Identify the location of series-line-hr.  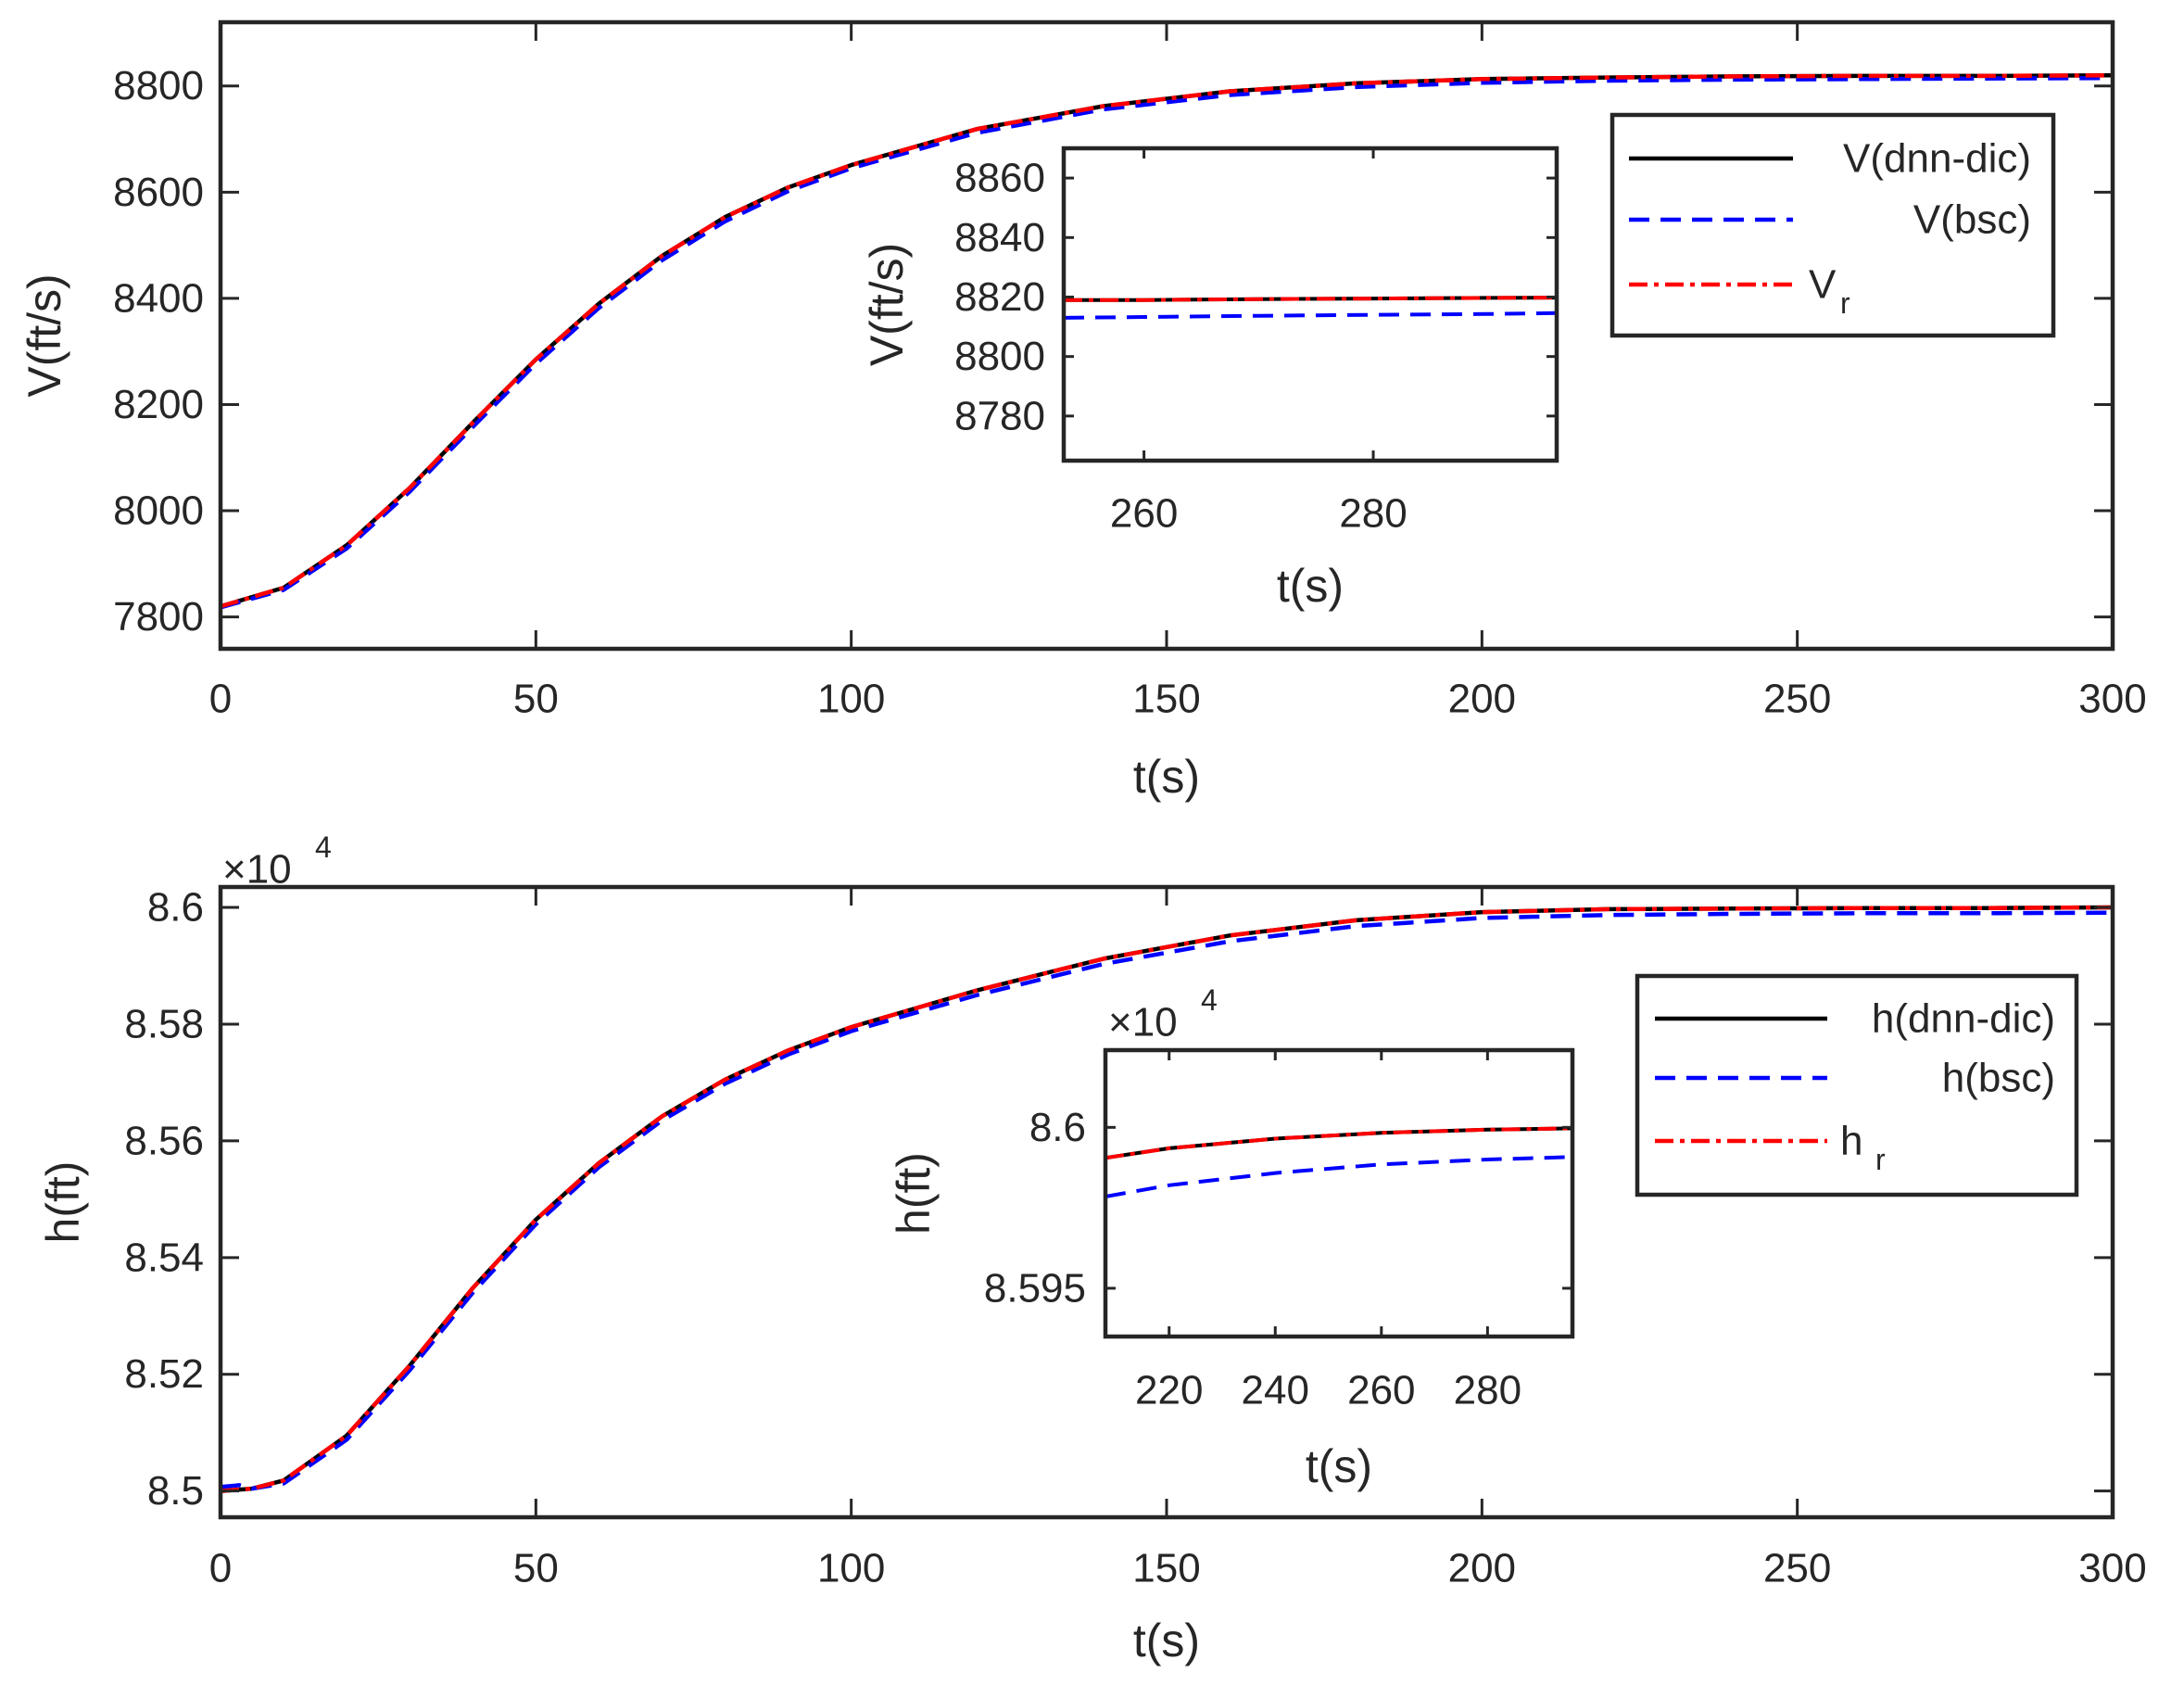
(1338, 1143).